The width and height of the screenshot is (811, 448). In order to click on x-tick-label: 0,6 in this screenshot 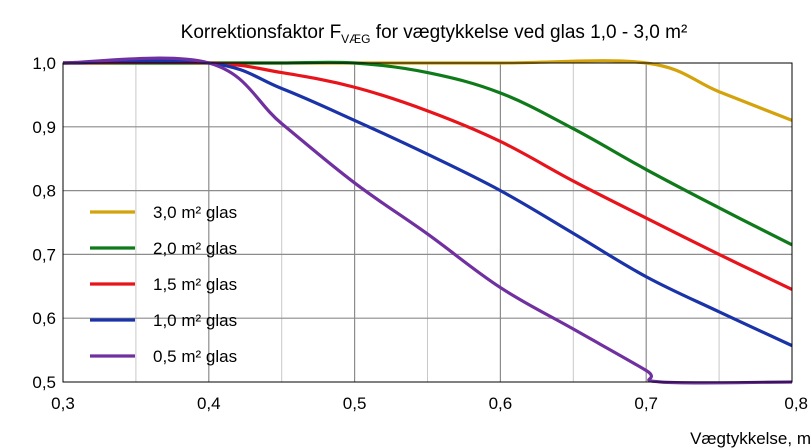, I will do `click(501, 403)`.